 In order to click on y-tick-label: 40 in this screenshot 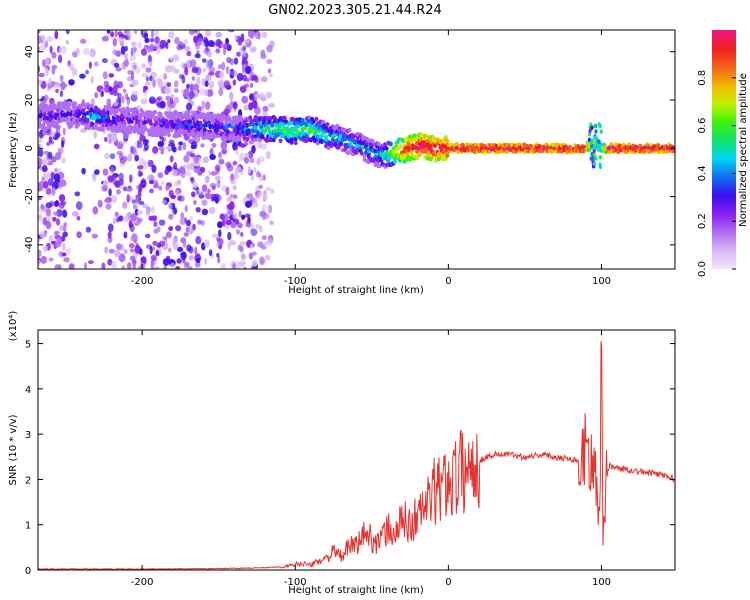, I will do `click(29, 51)`.